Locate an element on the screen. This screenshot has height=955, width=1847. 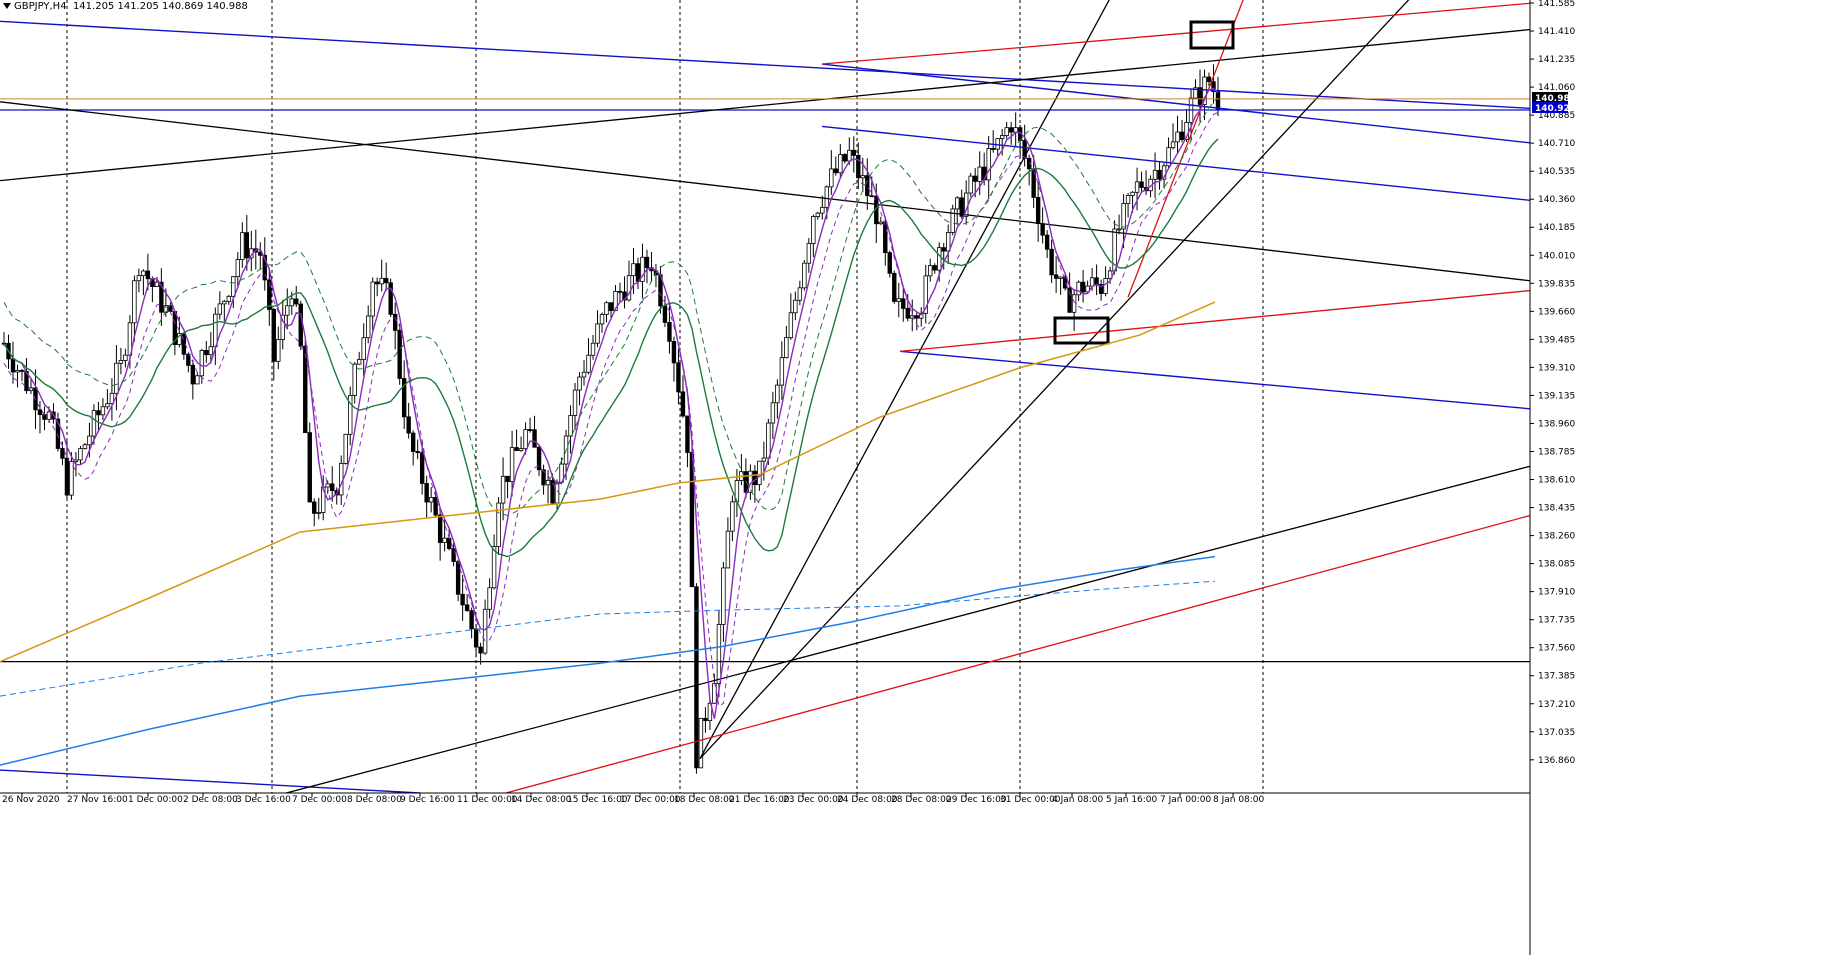
channel-blue-b is located at coordinates (1175, 163).